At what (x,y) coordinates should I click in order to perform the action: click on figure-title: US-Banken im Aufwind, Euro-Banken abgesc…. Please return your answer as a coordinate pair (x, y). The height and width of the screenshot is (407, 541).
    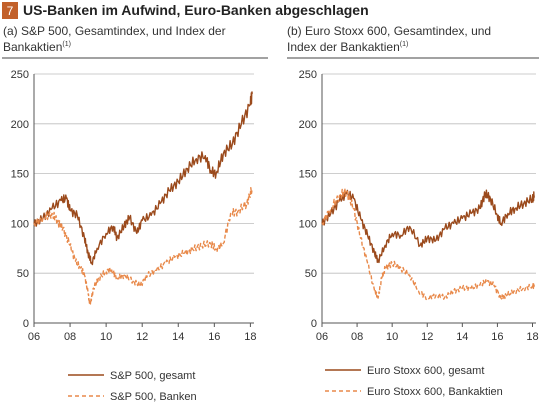
    Looking at the image, I should click on (196, 10).